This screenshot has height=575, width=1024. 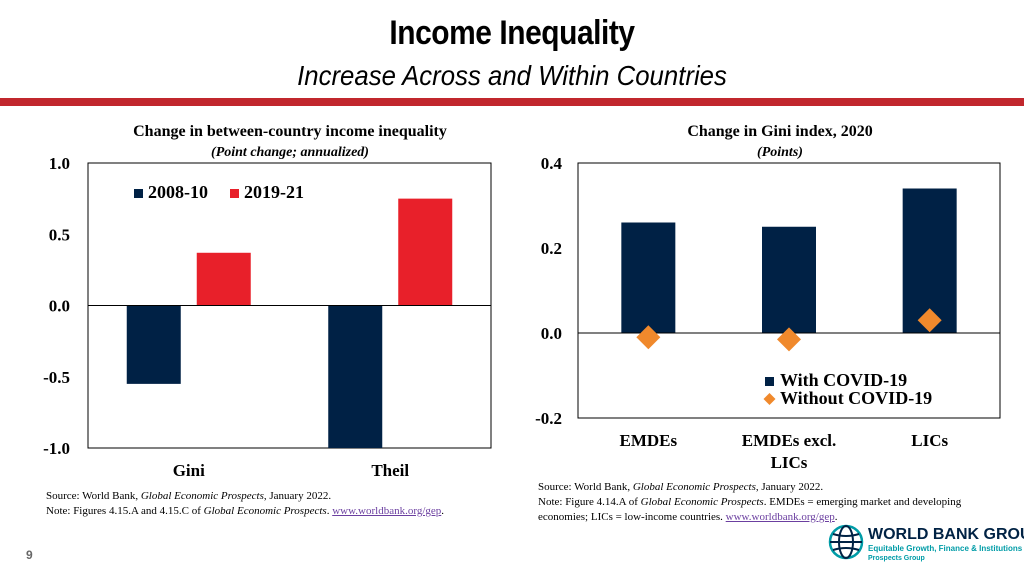 I want to click on y-tick-label: -1.0, so click(x=56, y=448).